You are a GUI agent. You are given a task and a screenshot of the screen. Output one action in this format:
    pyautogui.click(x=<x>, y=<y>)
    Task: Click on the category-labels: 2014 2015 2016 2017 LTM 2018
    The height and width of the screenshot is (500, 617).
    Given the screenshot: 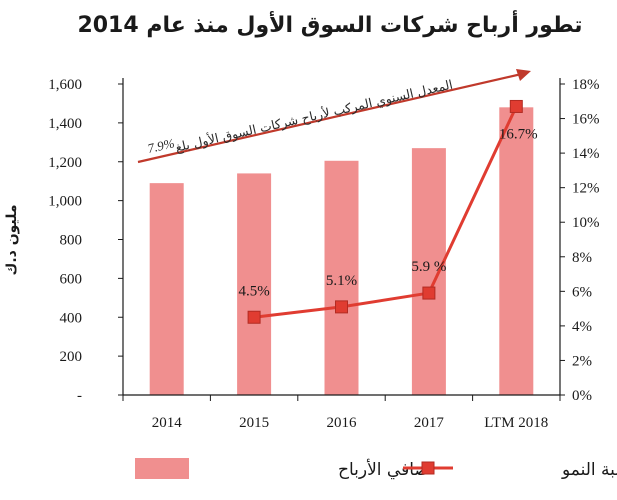 What is the action you would take?
    pyautogui.click(x=350, y=423)
    